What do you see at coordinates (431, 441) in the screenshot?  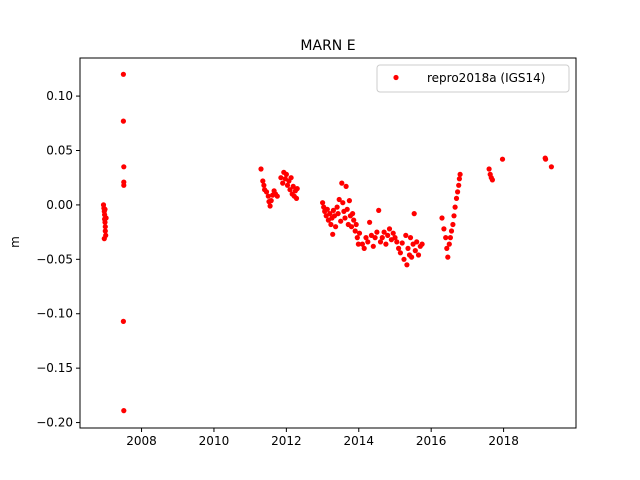 I see `x-tick-label: 2016` at bounding box center [431, 441].